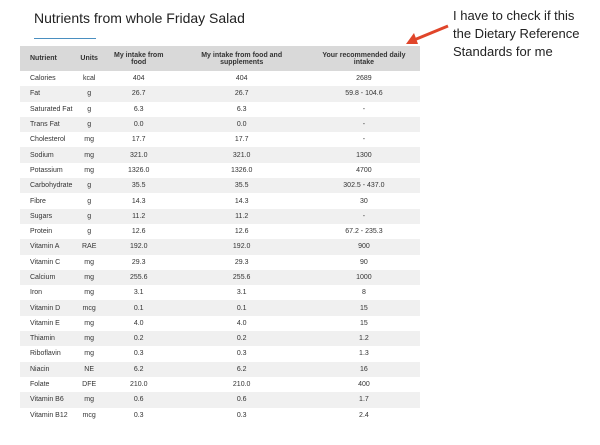  What do you see at coordinates (364, 262) in the screenshot?
I see `table-cell: 90` at bounding box center [364, 262].